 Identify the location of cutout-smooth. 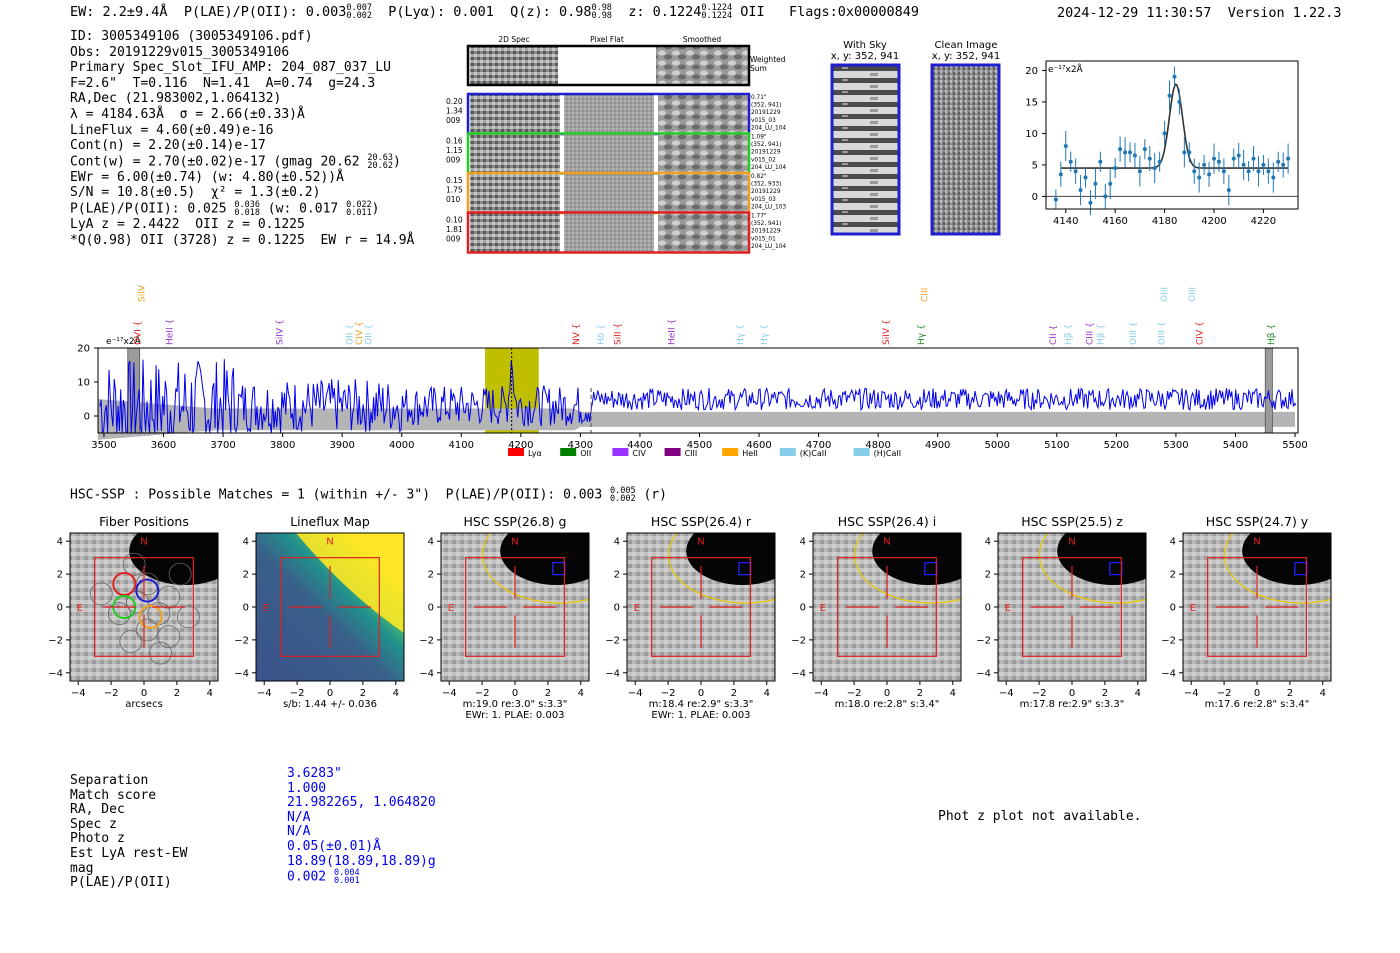
(703, 153).